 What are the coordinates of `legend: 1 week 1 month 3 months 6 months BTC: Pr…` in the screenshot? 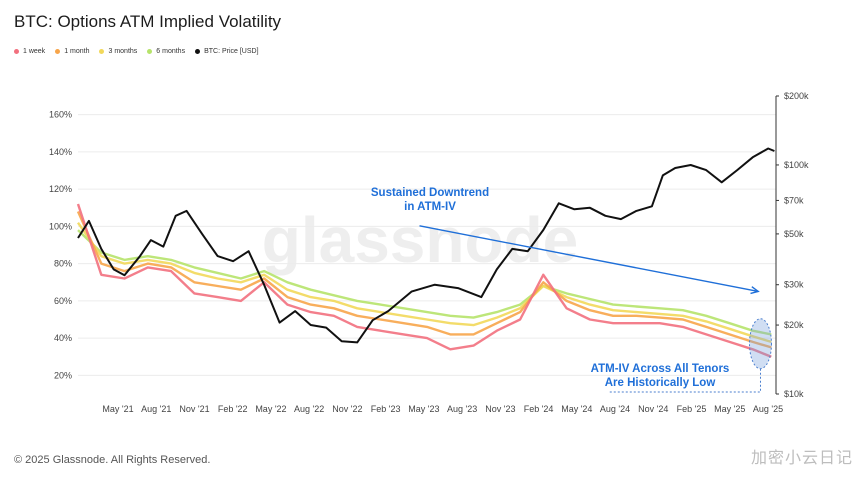 It's located at (136, 51).